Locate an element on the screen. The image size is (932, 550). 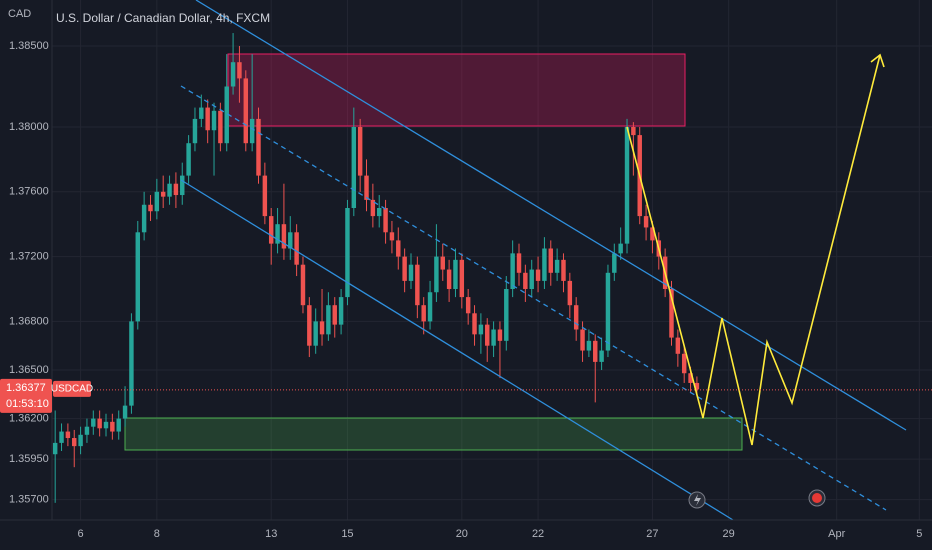
y-tick-label: 1.37200 is located at coordinates (29, 257).